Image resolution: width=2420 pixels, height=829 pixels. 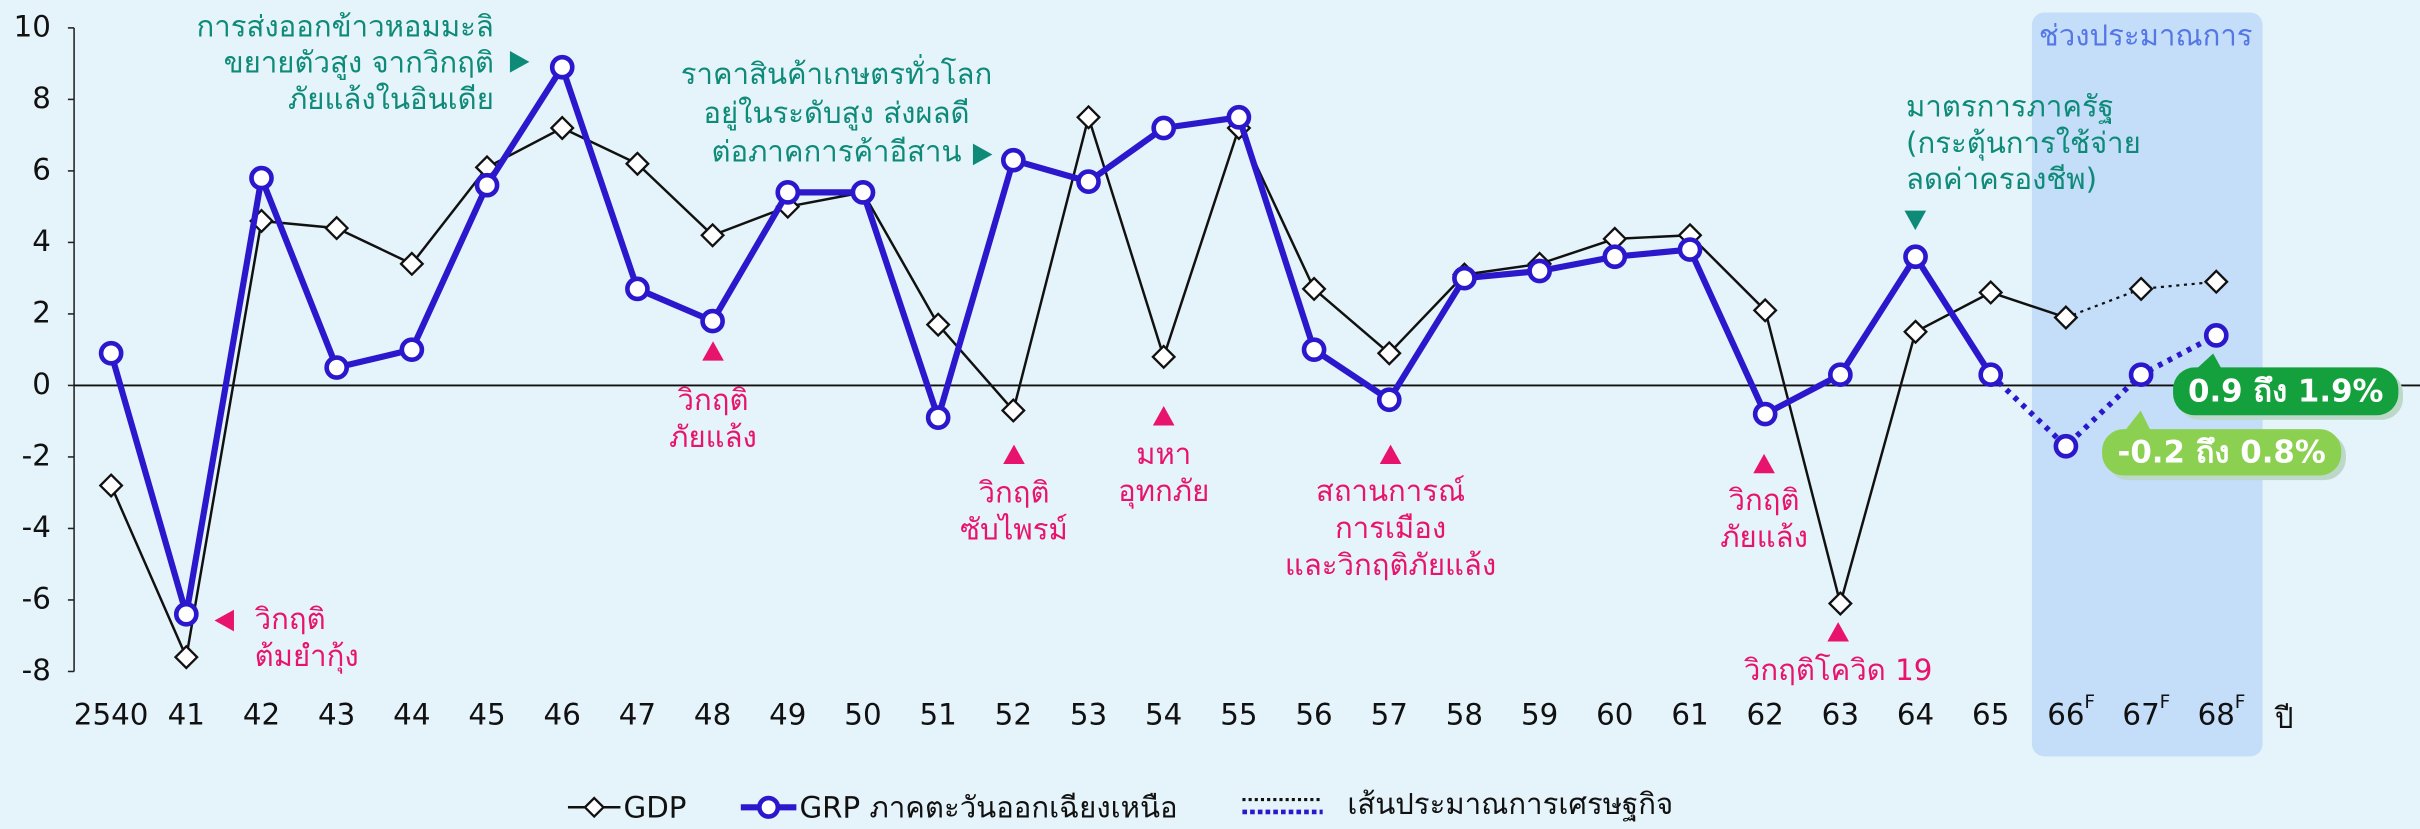 What do you see at coordinates (862, 715) in the screenshot?
I see `x-tick-label: 50` at bounding box center [862, 715].